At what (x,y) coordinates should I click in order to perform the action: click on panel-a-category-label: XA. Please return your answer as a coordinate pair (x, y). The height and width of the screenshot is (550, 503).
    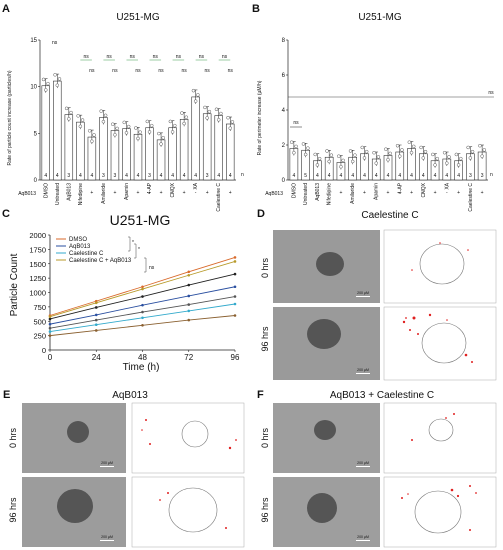
    Looking at the image, I should click on (196, 185).